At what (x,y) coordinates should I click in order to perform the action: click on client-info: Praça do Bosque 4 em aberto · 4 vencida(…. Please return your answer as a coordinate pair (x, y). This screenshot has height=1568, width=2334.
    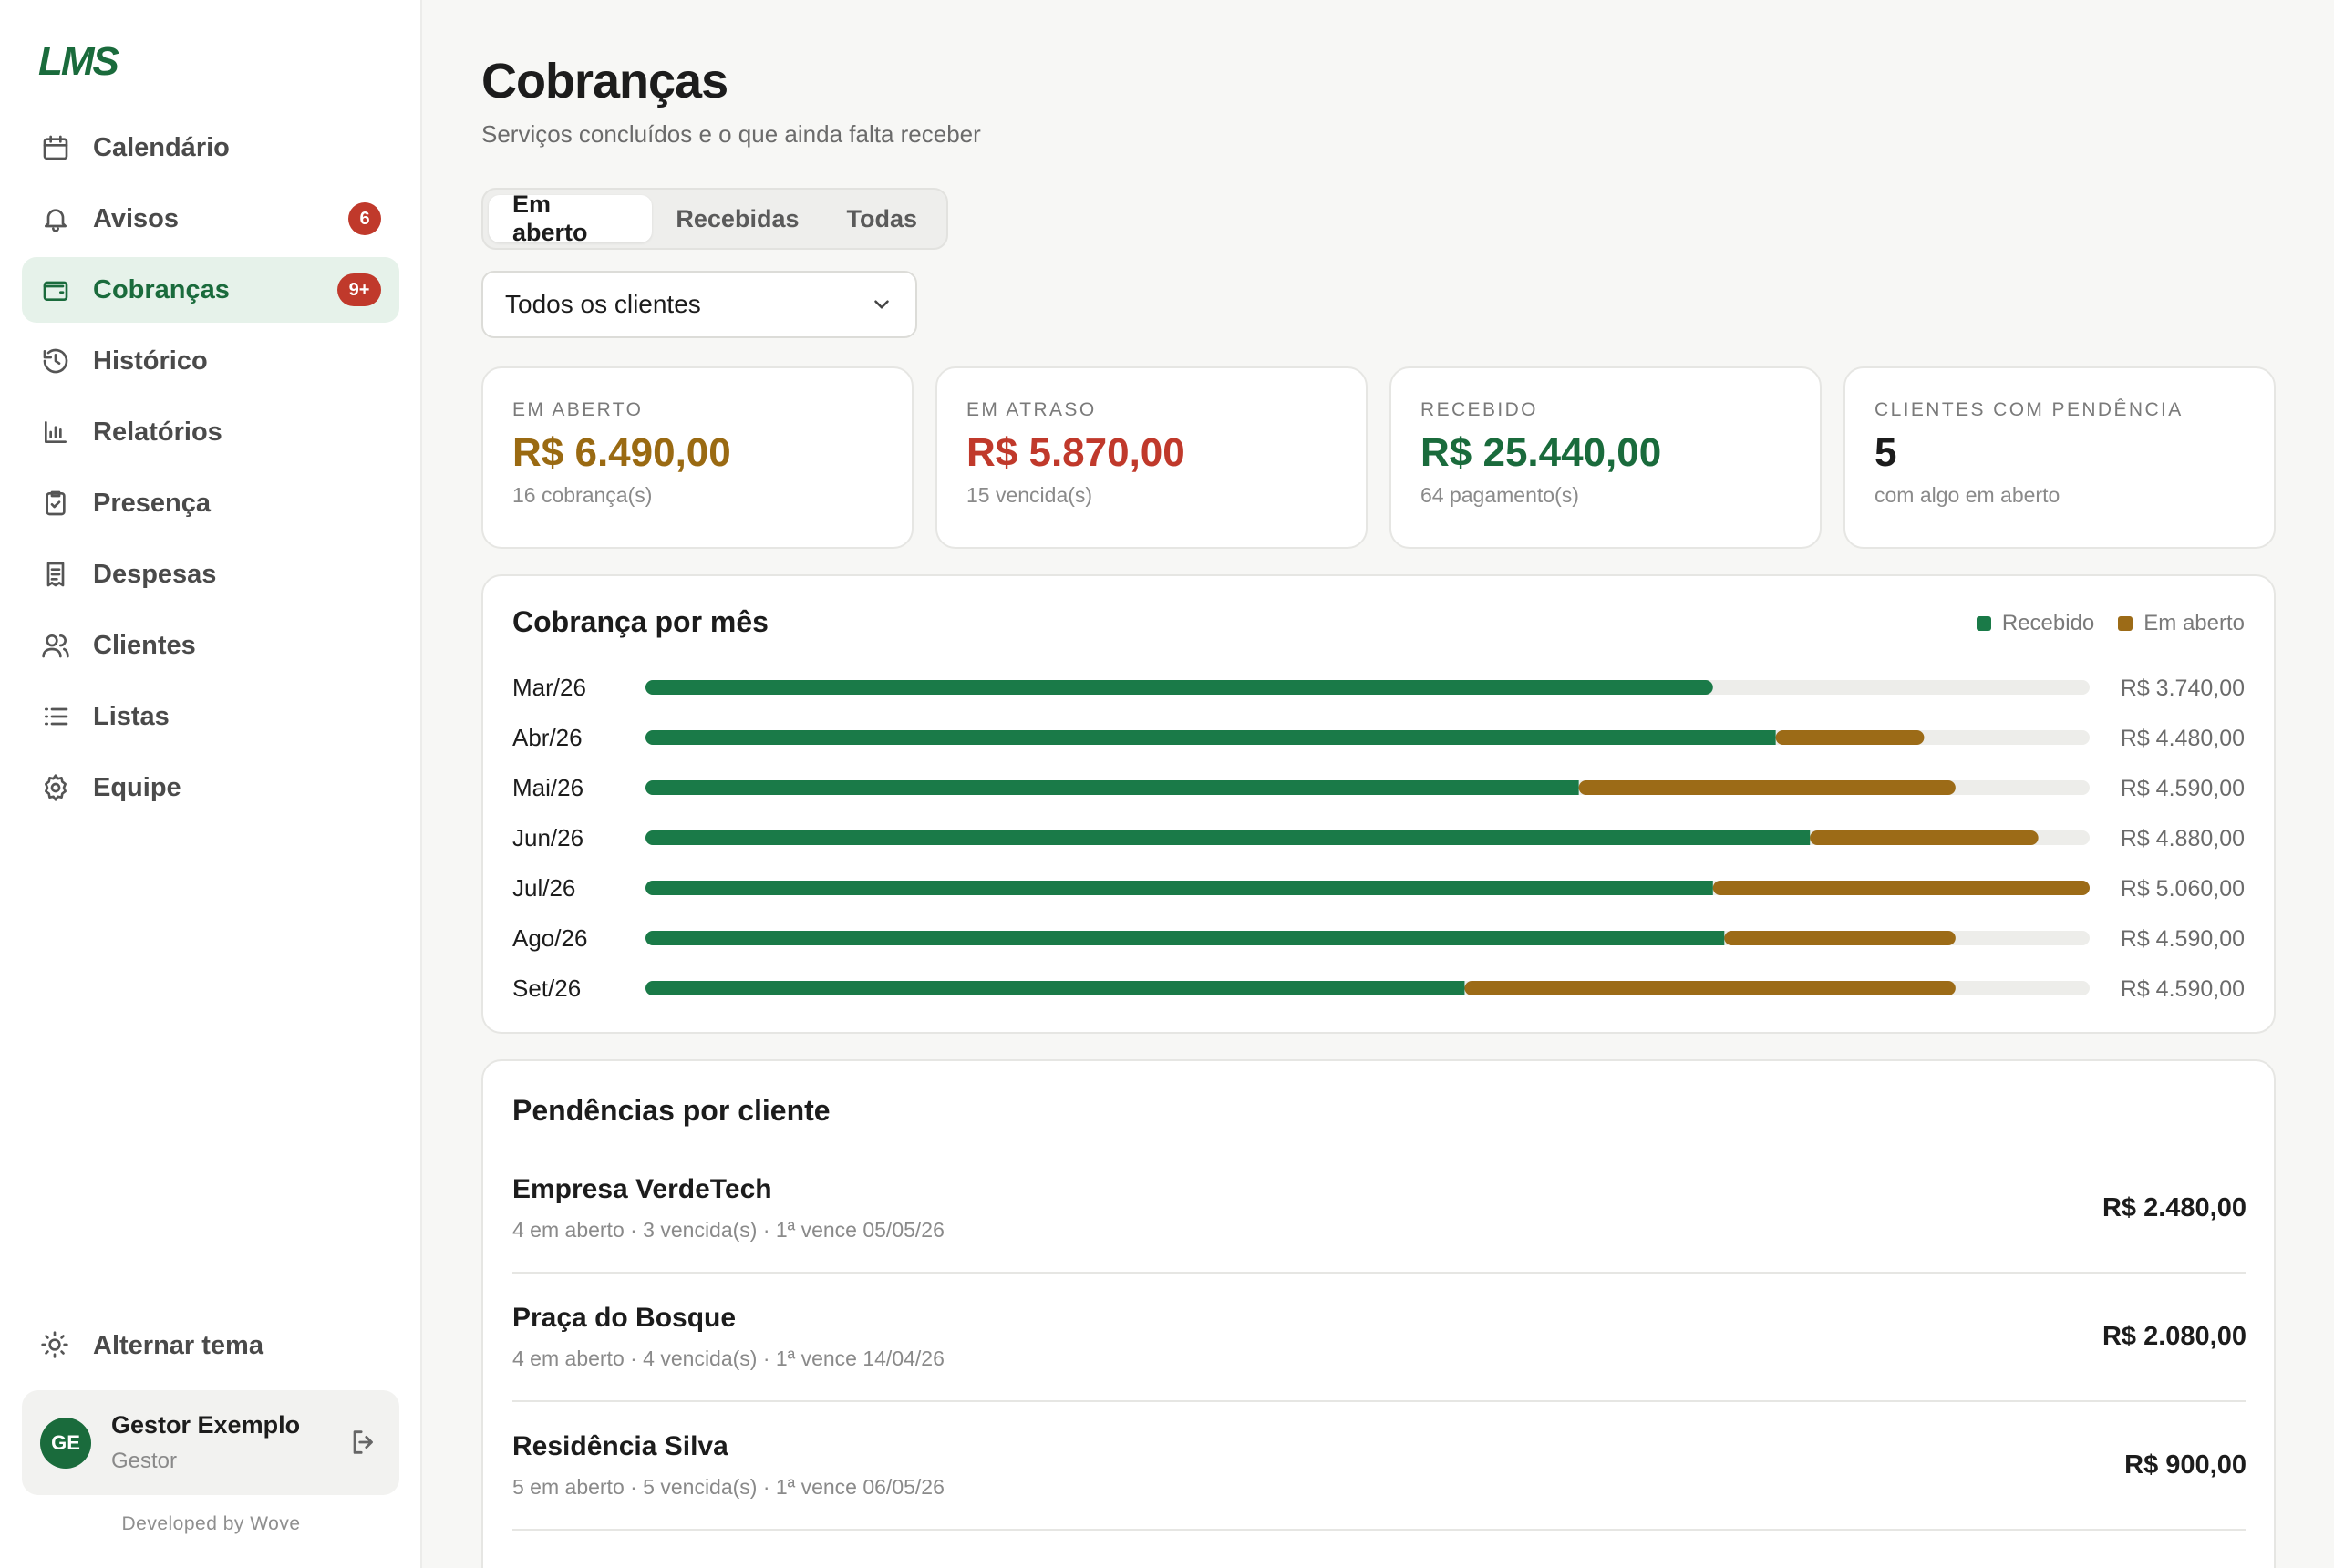
    Looking at the image, I should click on (728, 1337).